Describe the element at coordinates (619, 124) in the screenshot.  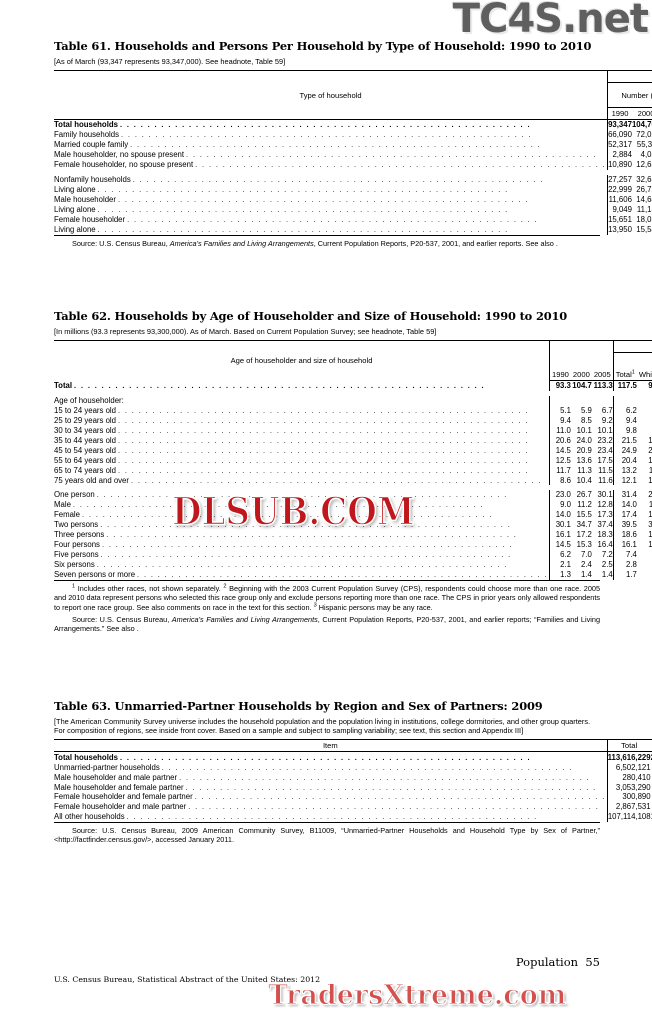
I see `table-cell: 93,347` at that location.